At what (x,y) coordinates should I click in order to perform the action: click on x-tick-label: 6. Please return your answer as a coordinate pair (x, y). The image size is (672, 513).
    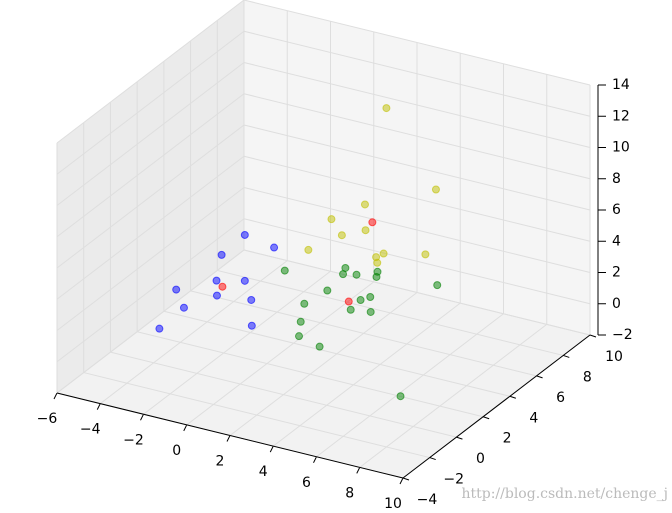
    Looking at the image, I should click on (306, 483).